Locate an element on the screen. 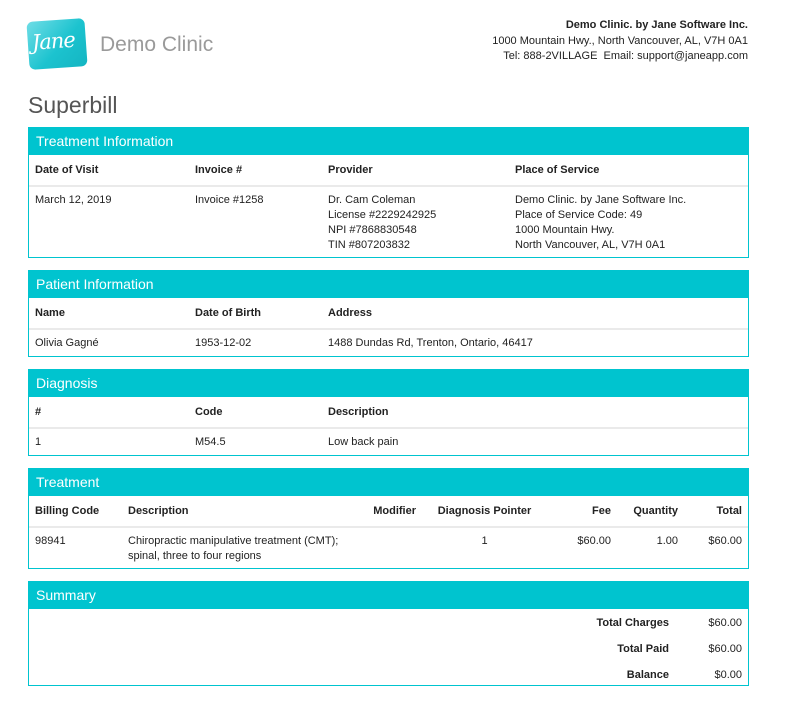  col-header: Code is located at coordinates (255, 413).